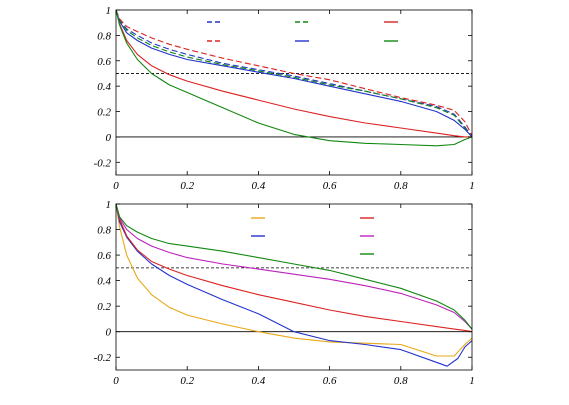  What do you see at coordinates (103, 163) in the screenshot?
I see `y-tick-label-1: -0.2` at bounding box center [103, 163].